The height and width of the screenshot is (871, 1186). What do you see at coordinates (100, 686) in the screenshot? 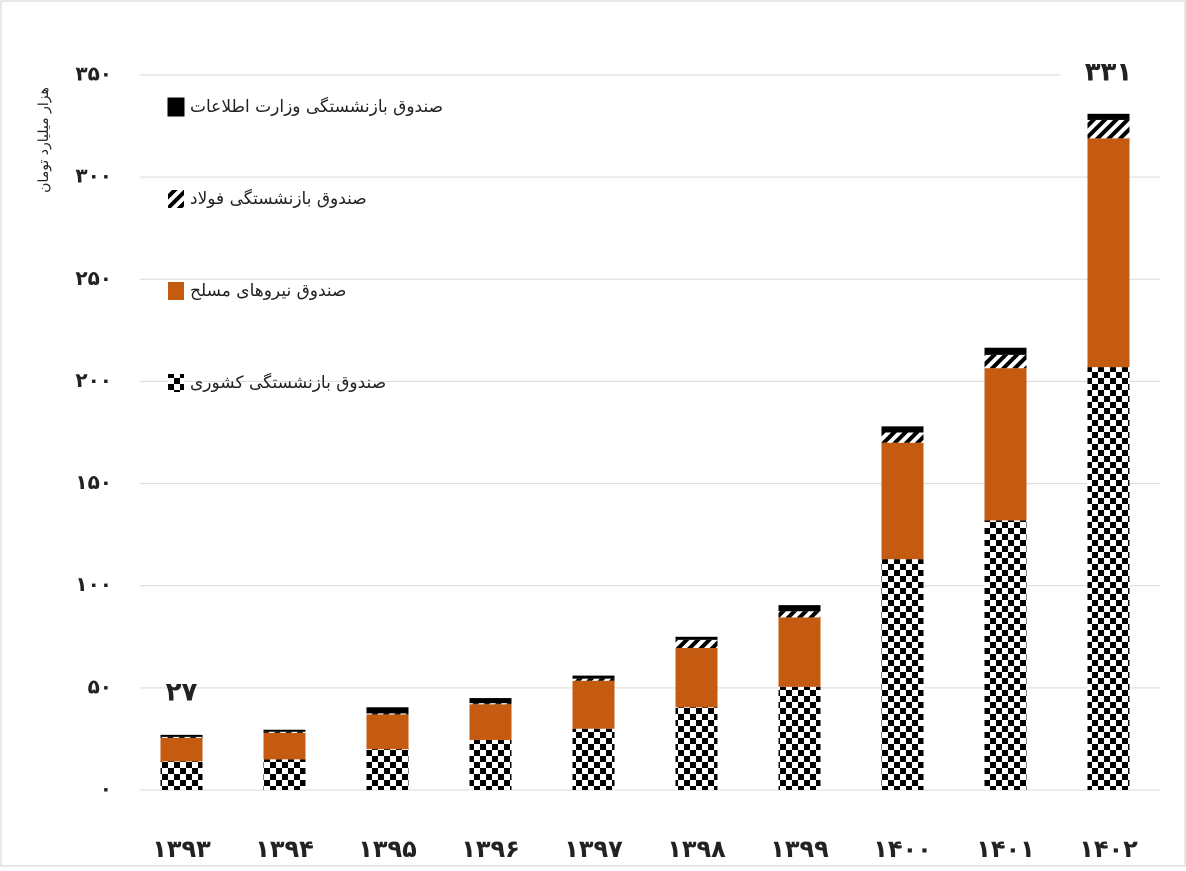
I see `y-tick-label: ۵۰` at bounding box center [100, 686].